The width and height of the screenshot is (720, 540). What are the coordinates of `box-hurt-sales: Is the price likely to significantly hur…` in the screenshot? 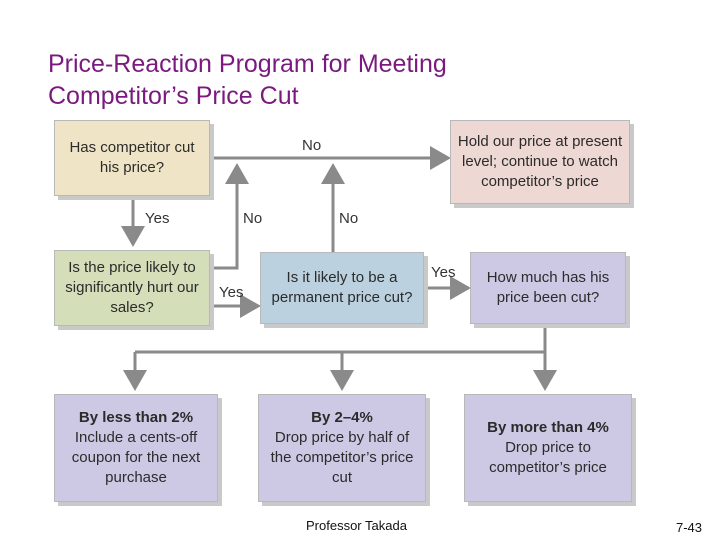 It's located at (132, 288).